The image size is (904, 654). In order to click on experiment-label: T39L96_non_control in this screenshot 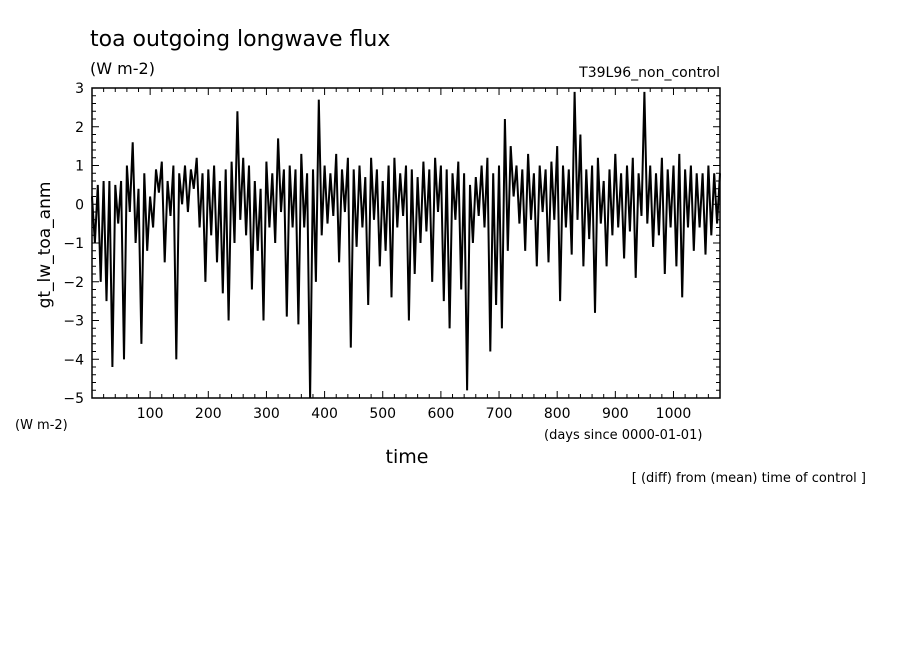, I will do `click(649, 73)`.